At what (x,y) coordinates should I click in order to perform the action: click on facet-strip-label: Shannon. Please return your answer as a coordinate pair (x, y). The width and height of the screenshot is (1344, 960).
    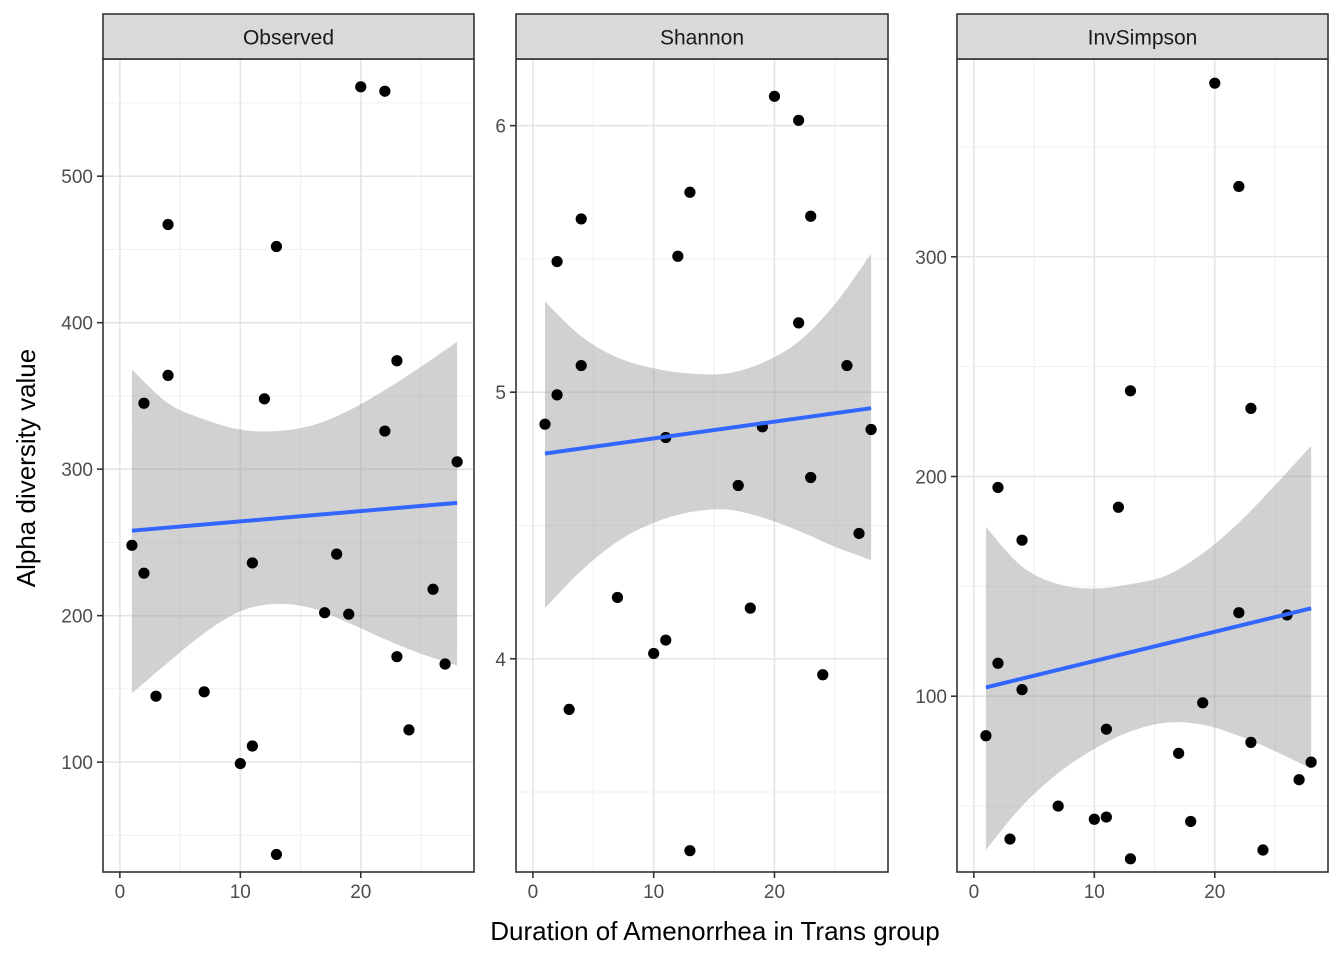
    Looking at the image, I should click on (702, 38).